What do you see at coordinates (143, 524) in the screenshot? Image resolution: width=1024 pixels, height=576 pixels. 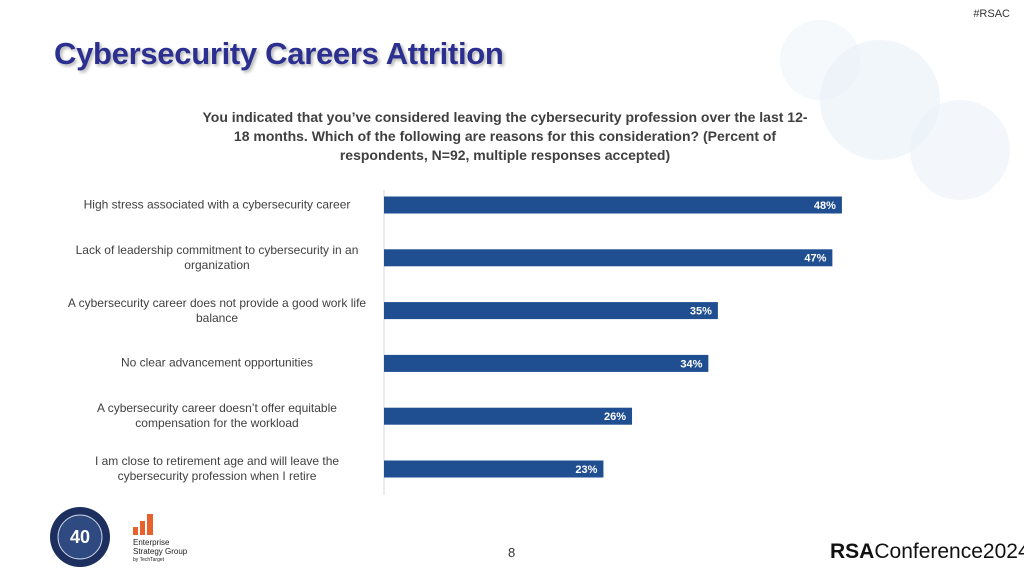 I see `esg-logo` at bounding box center [143, 524].